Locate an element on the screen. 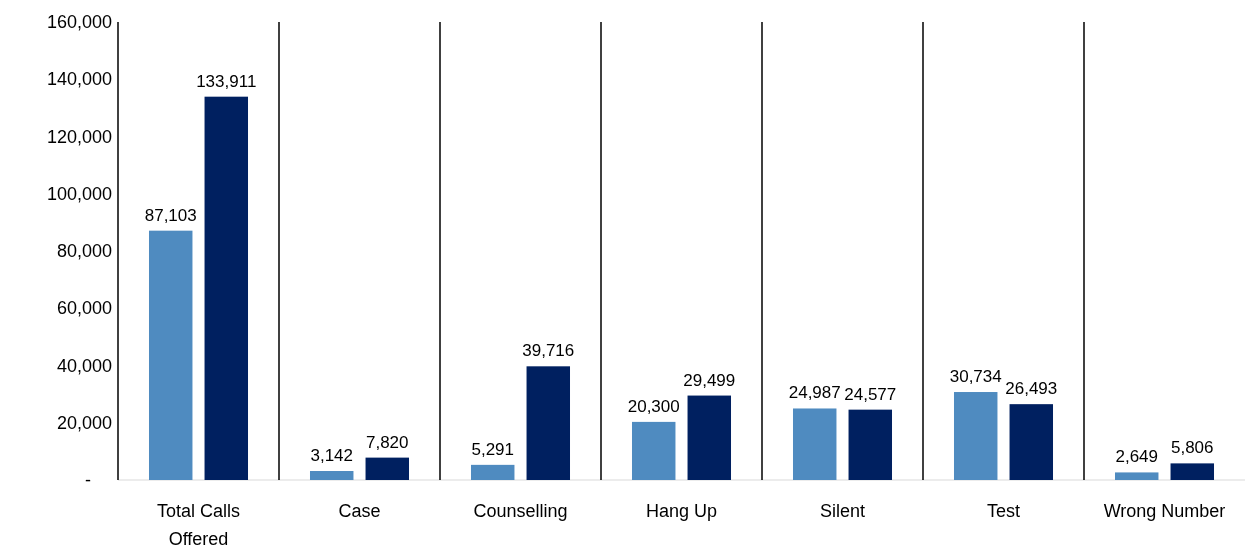 The image size is (1245, 550). y-tick-label: - is located at coordinates (88, 480).